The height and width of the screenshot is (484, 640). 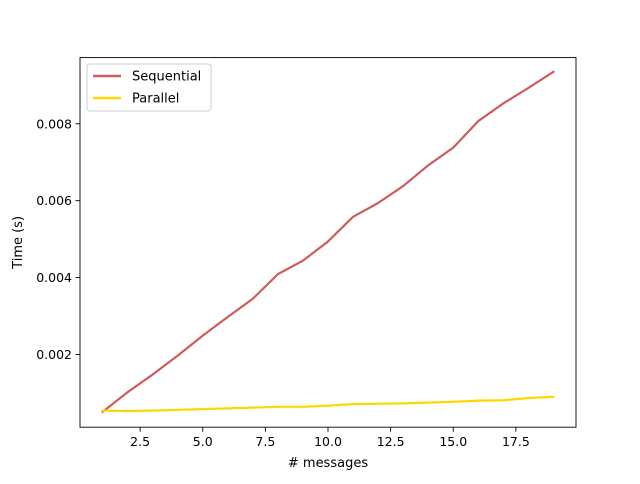 I want to click on legend: Sequential Parallel, so click(x=149, y=87).